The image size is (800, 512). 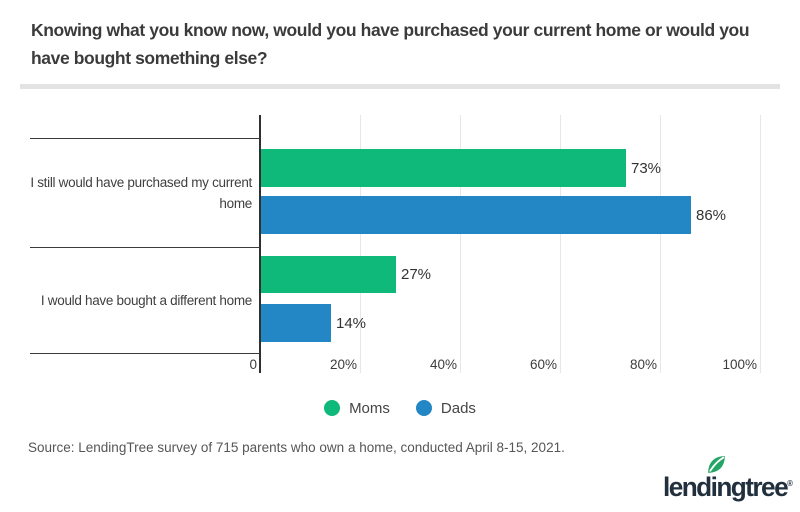 What do you see at coordinates (443, 168) in the screenshot?
I see `bar-moms-current-home` at bounding box center [443, 168].